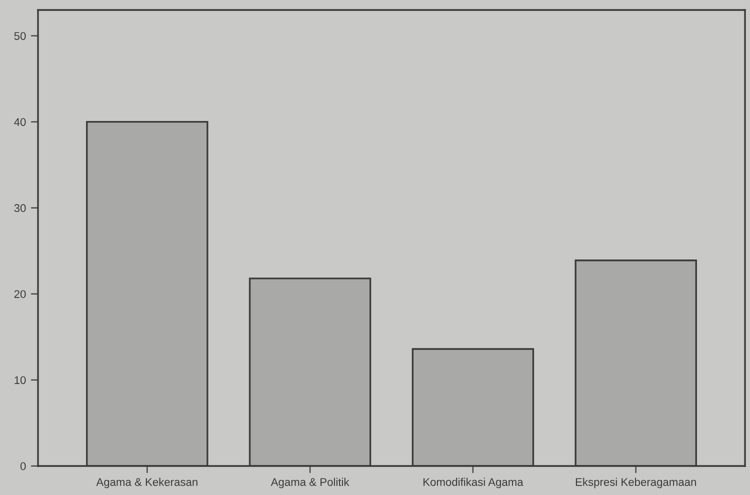 The height and width of the screenshot is (495, 750). I want to click on x-tick-label: Agama & Kekerasan, so click(147, 483).